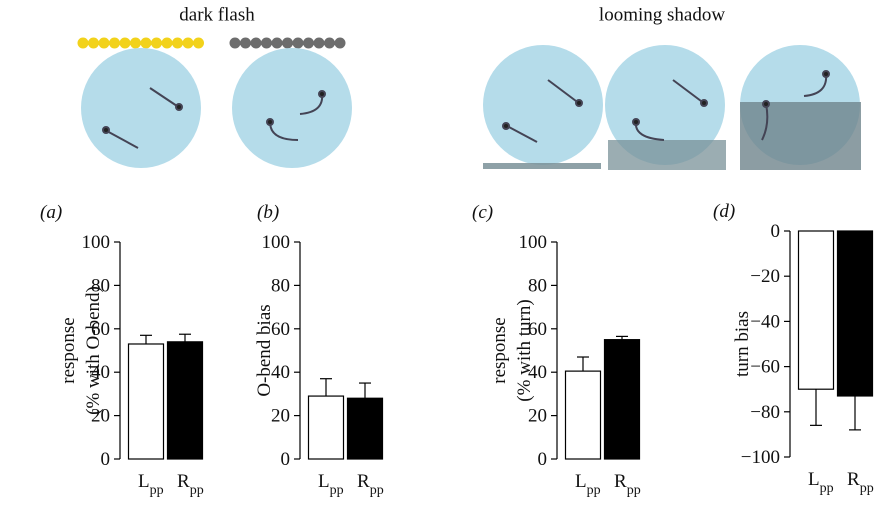  What do you see at coordinates (466, 109) in the screenshot?
I see `fish` at bounding box center [466, 109].